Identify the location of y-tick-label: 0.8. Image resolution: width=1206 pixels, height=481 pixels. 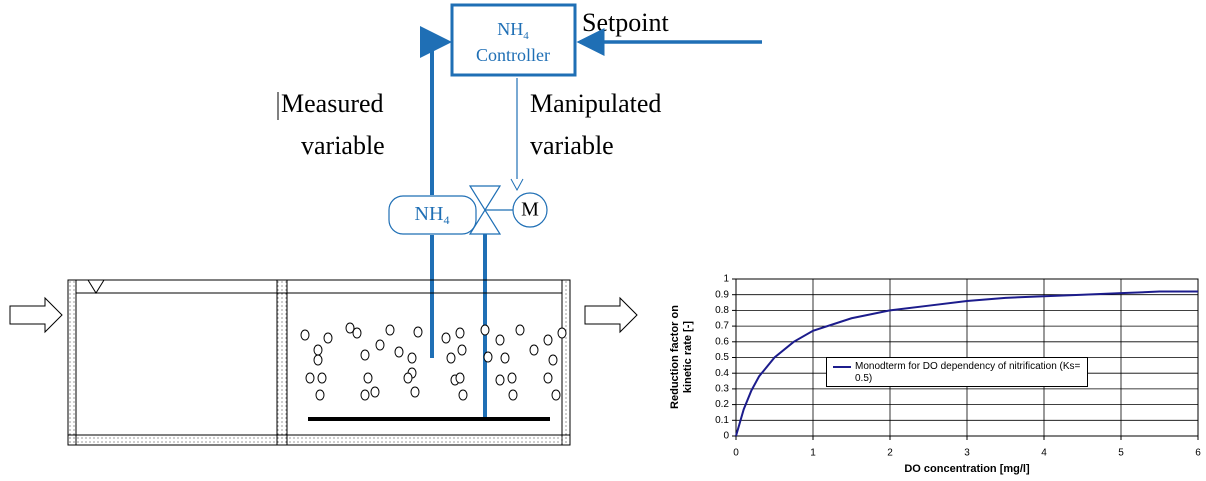
(722, 310).